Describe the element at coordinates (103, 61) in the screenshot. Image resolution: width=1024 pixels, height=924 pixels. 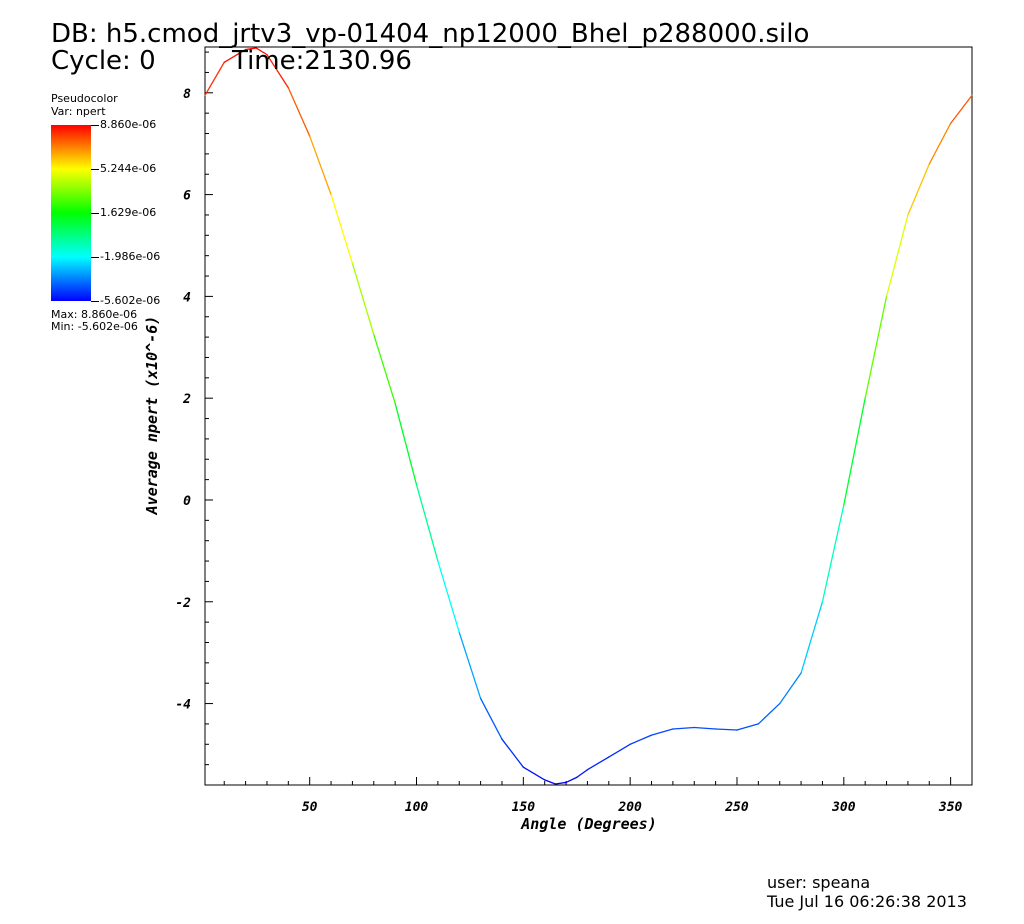
I see `cycle-label: Cycle: 0` at that location.